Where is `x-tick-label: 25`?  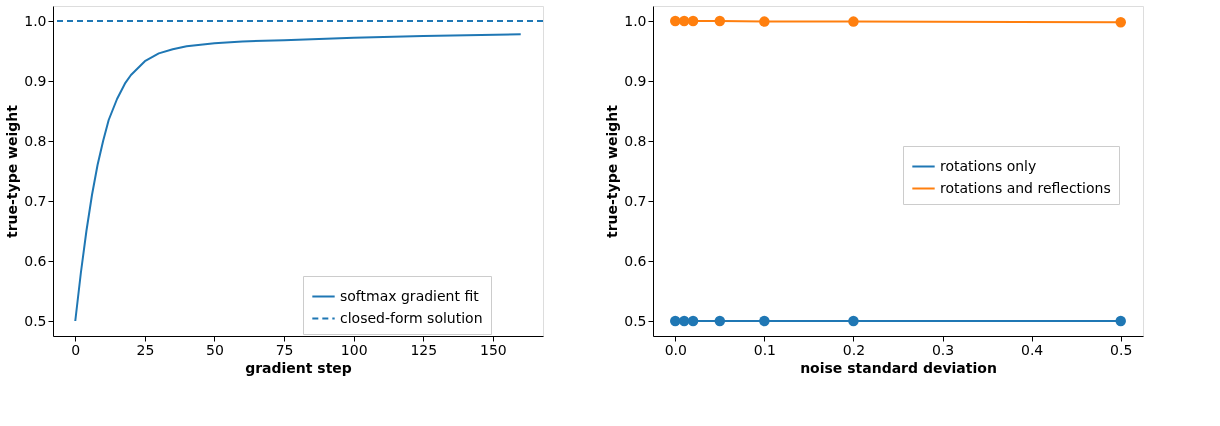
x-tick-label: 25 is located at coordinates (145, 349).